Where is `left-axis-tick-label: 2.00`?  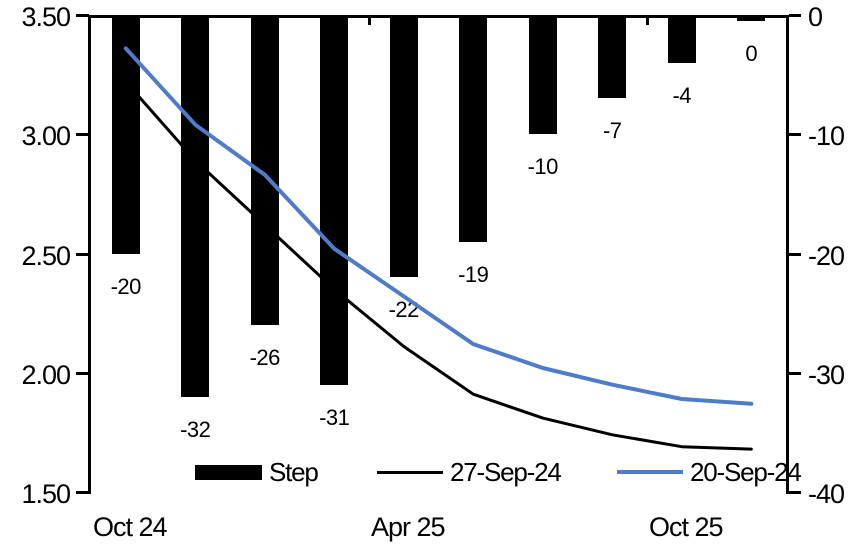
left-axis-tick-label: 2.00 is located at coordinates (46, 374).